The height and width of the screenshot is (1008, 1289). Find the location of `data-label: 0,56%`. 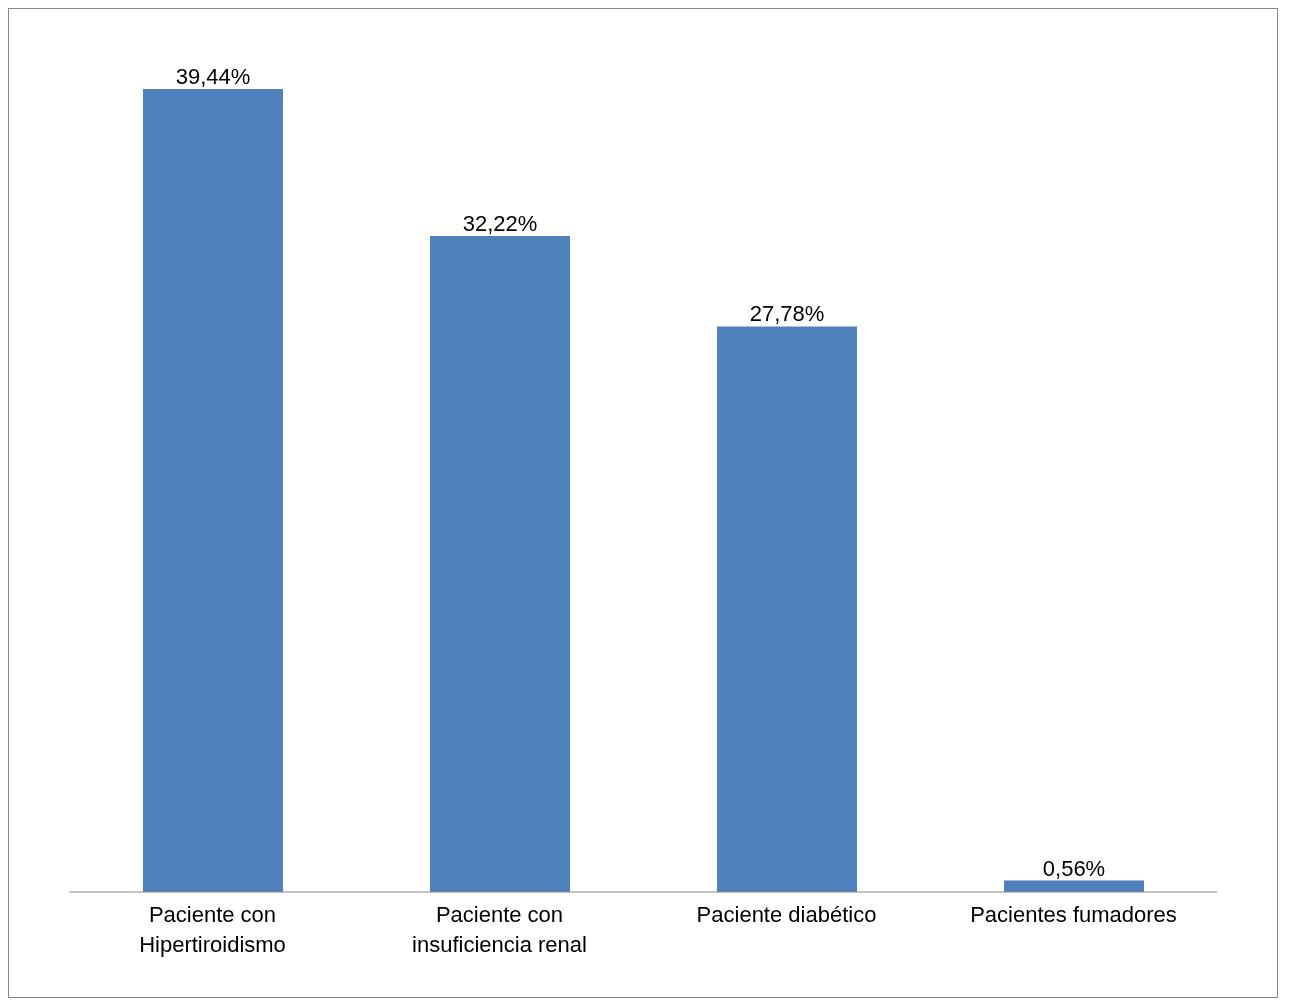

data-label: 0,56% is located at coordinates (1074, 868).